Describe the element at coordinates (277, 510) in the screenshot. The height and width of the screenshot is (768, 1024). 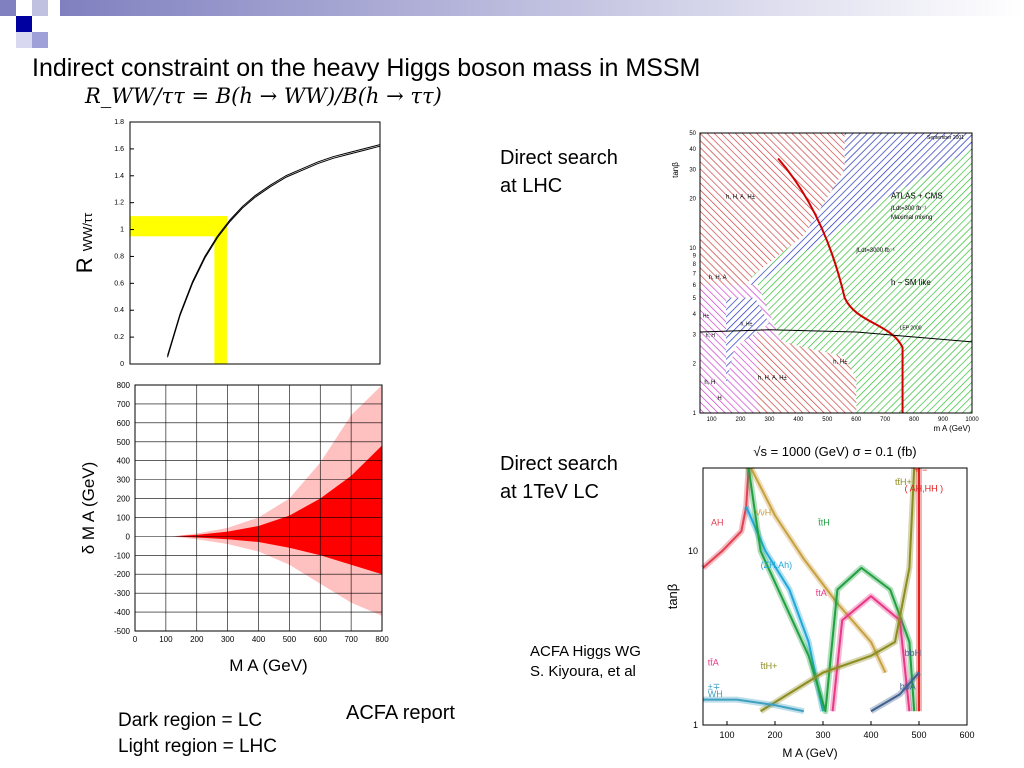
I see `region-dark` at that location.